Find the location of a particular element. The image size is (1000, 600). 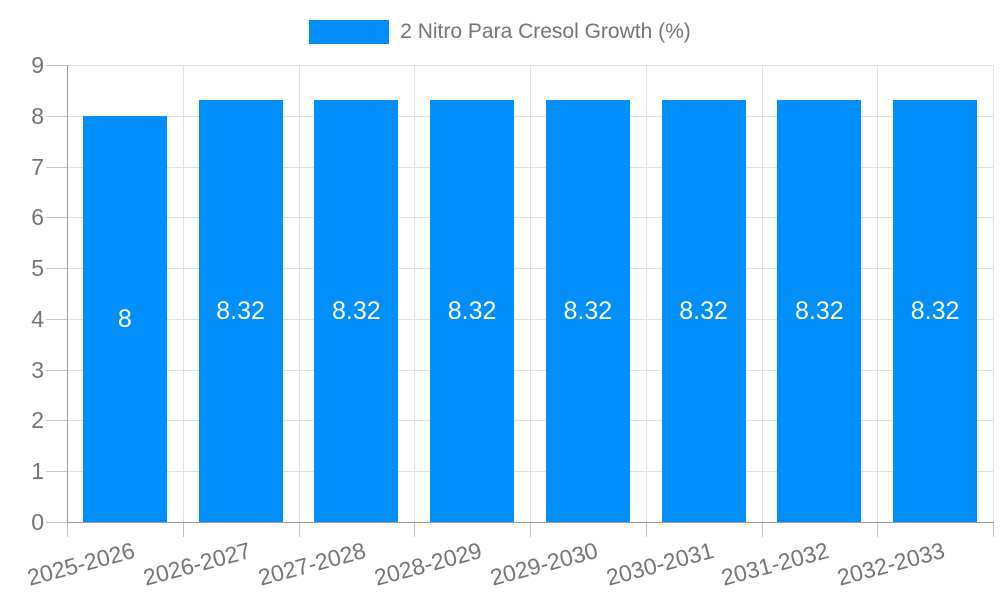

x-axis-label: 2029-2030 is located at coordinates (544, 564).